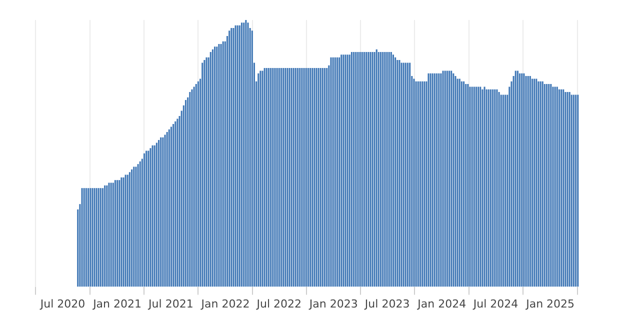 The width and height of the screenshot is (625, 322). I want to click on x-tick-label: Jan 2022, so click(225, 303).